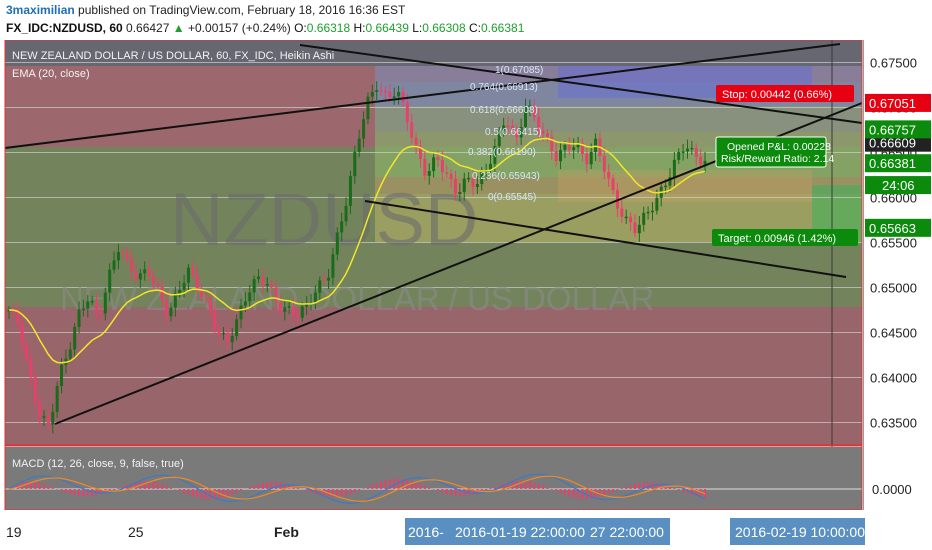 The width and height of the screenshot is (932, 550). Describe the element at coordinates (893, 198) in the screenshot. I see `price-tick: 0.66000` at that location.